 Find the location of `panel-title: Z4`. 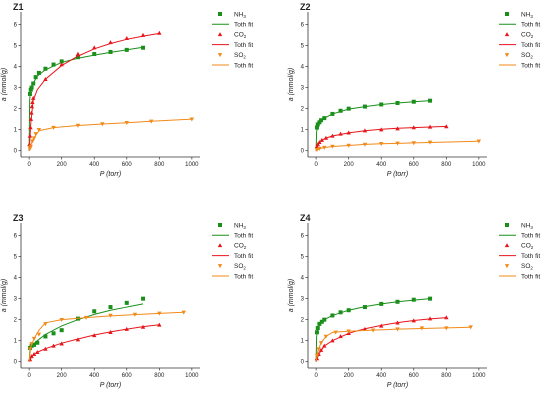

panel-title: Z4 is located at coordinates (305, 218).